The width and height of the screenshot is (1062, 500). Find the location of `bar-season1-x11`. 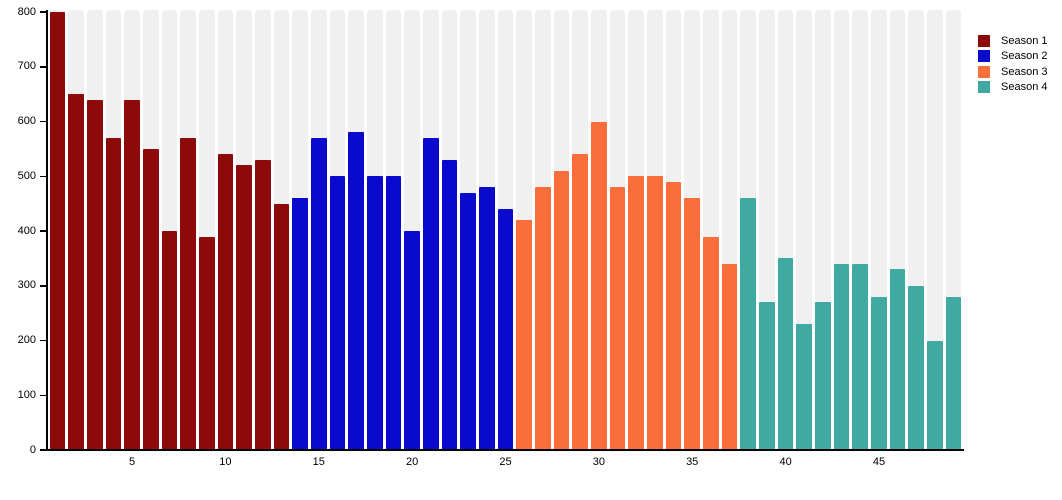

bar-season1-x11 is located at coordinates (244, 307).